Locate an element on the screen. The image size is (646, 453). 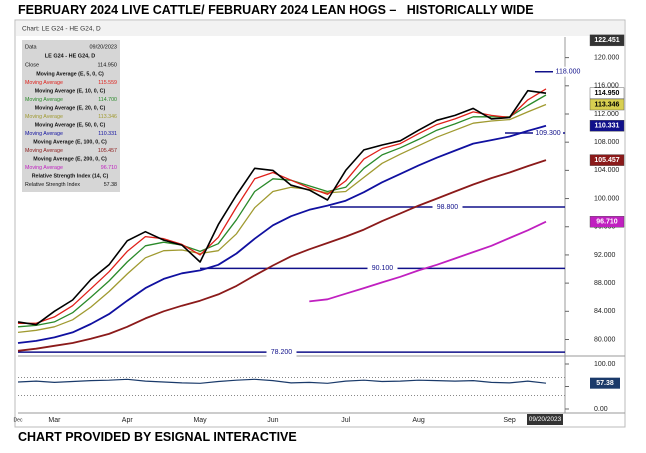
price-badge-label: 105.457 is located at coordinates (606, 160).